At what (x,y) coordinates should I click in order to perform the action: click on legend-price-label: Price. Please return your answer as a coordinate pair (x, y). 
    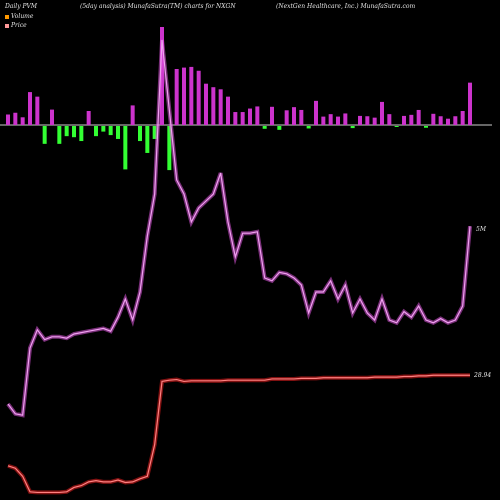
    Looking at the image, I should click on (19, 25).